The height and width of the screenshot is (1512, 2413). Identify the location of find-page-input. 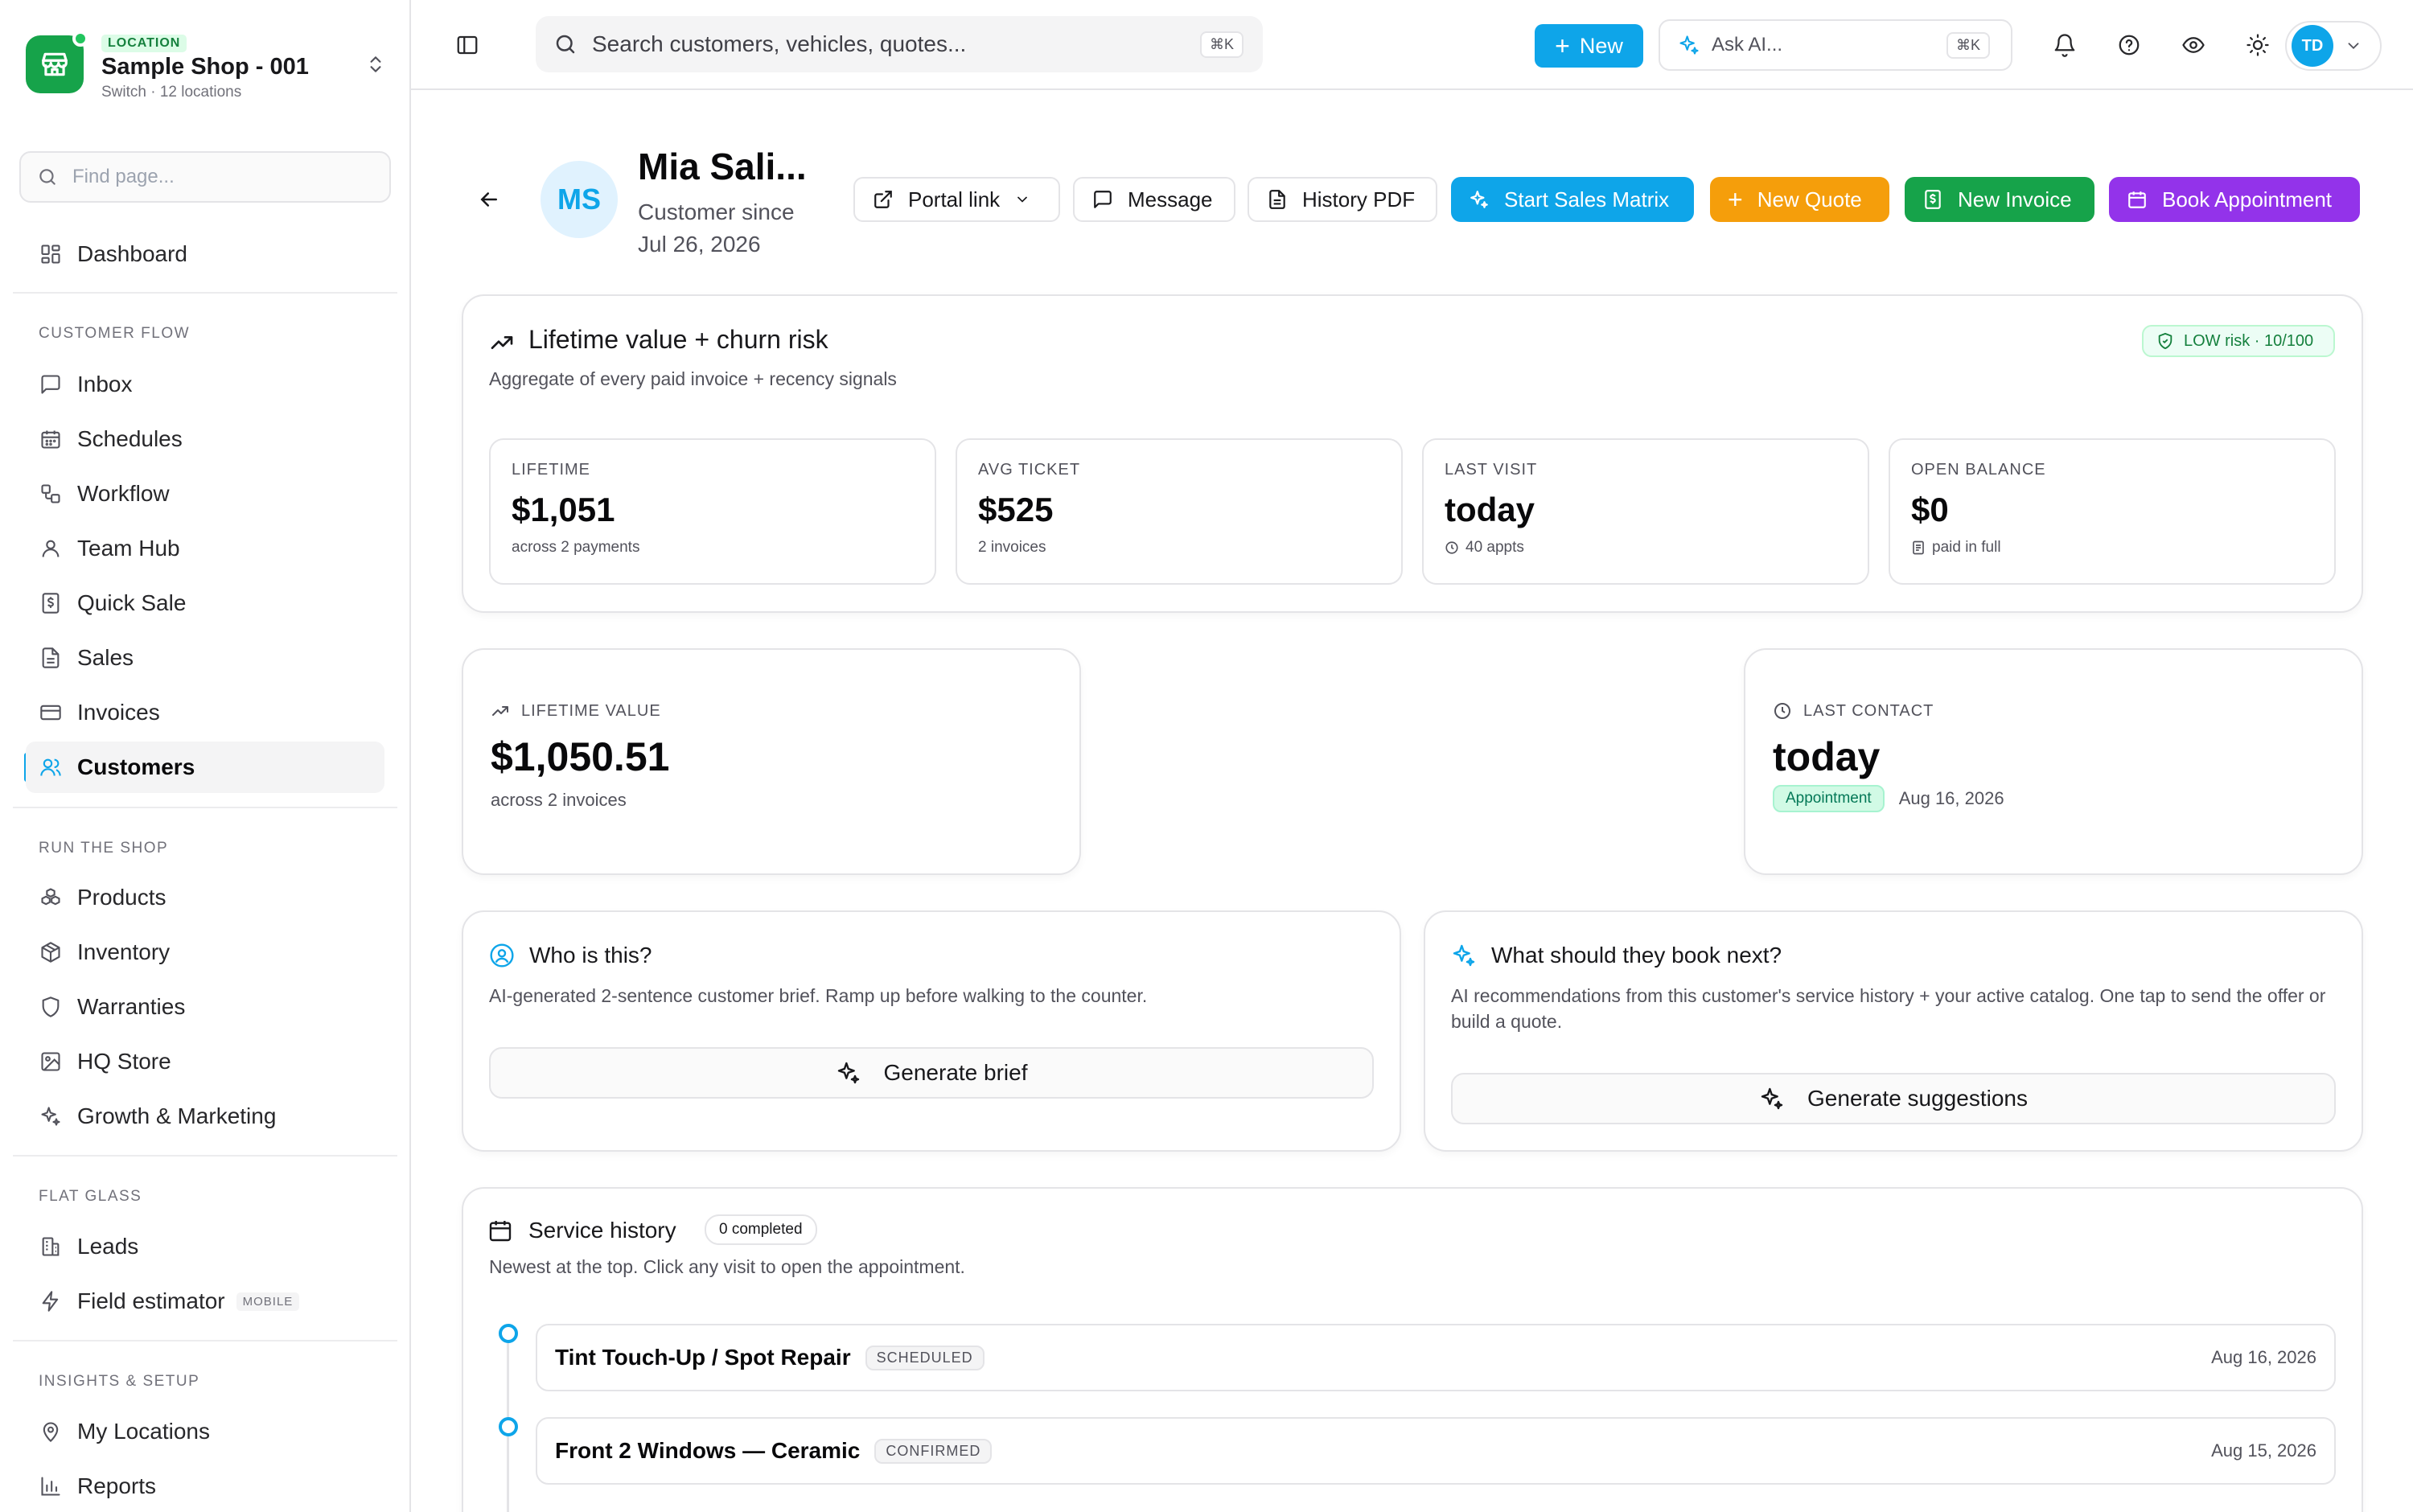
(225, 177).